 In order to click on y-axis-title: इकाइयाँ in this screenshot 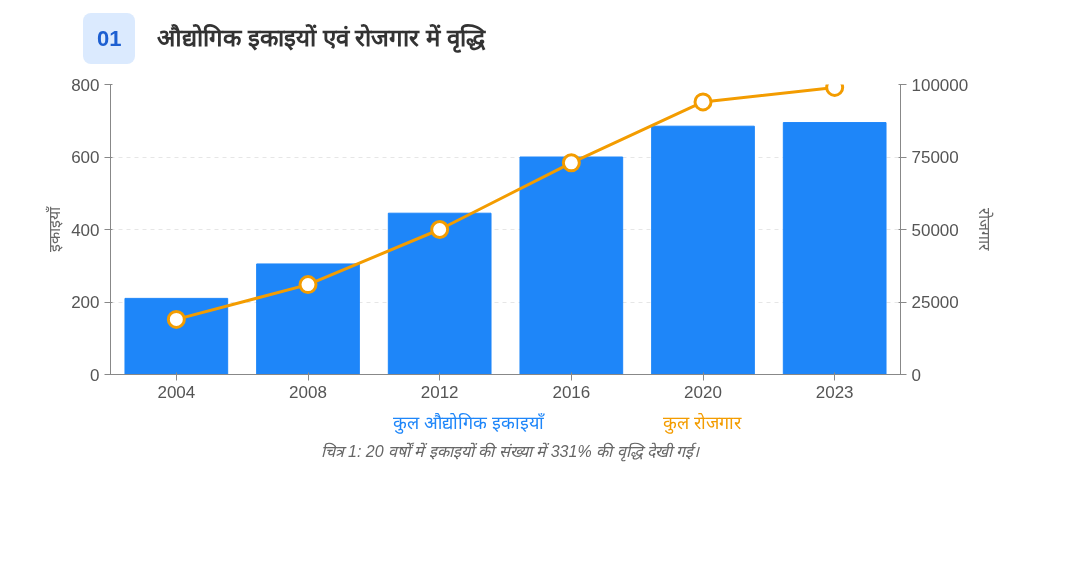, I will do `click(54, 229)`.